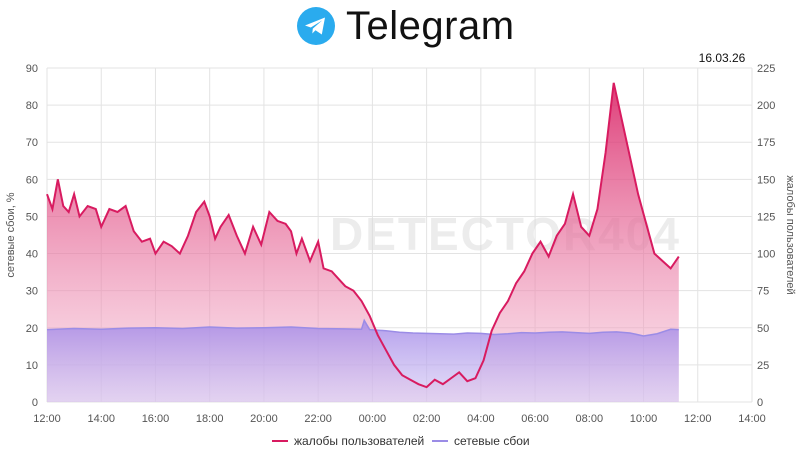 This screenshot has height=450, width=800. What do you see at coordinates (492, 441) in the screenshot?
I see `legend-label-outages: сетевые сбои` at bounding box center [492, 441].